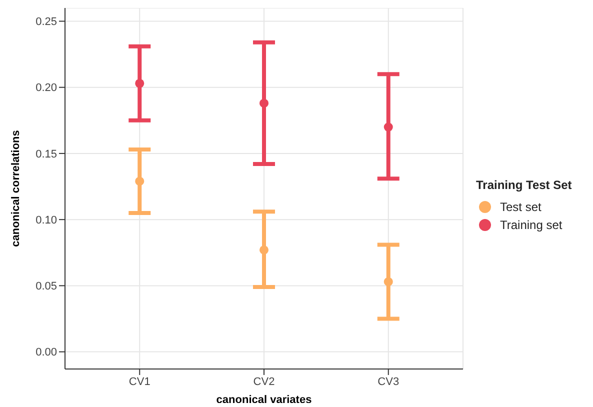 Image resolution: width=593 pixels, height=407 pixels. Describe the element at coordinates (264, 382) in the screenshot. I see `x-tick-label: CV2` at that location.